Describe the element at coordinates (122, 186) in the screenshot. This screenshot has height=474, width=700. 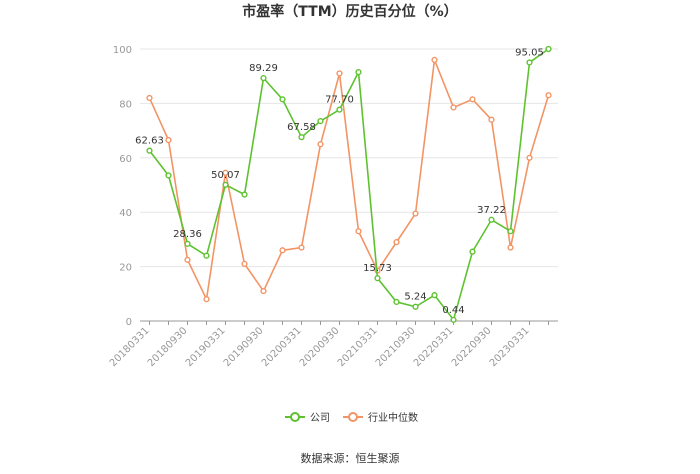
I see `y-axis: 0 20 40 60 80 100` at that location.